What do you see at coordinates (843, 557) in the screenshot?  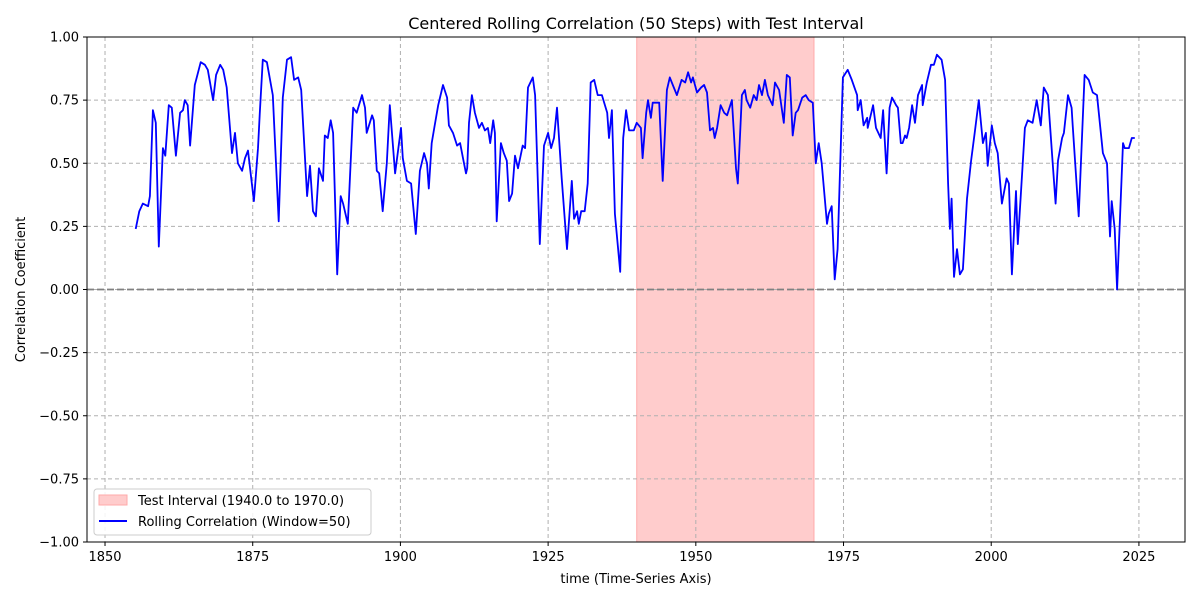 I see `x-tick-label: 1975` at bounding box center [843, 557].